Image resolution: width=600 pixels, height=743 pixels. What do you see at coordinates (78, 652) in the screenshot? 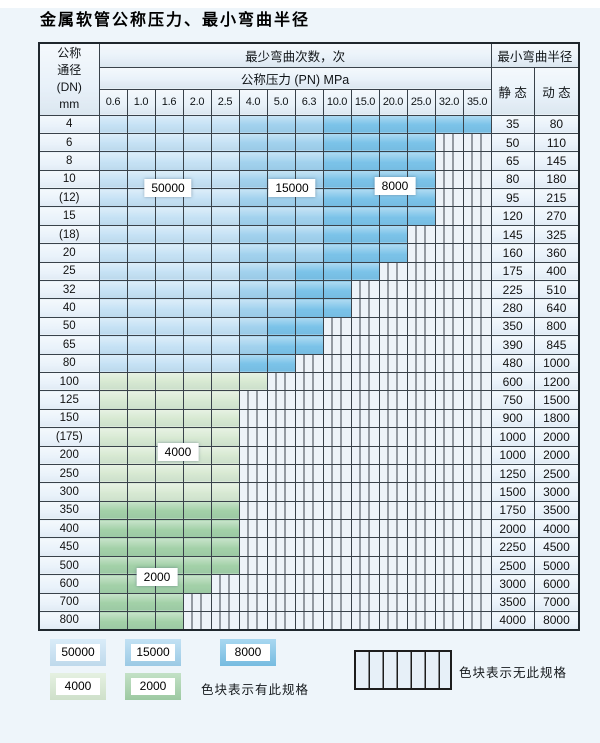
I see `legend-swatch: 50000` at bounding box center [78, 652].